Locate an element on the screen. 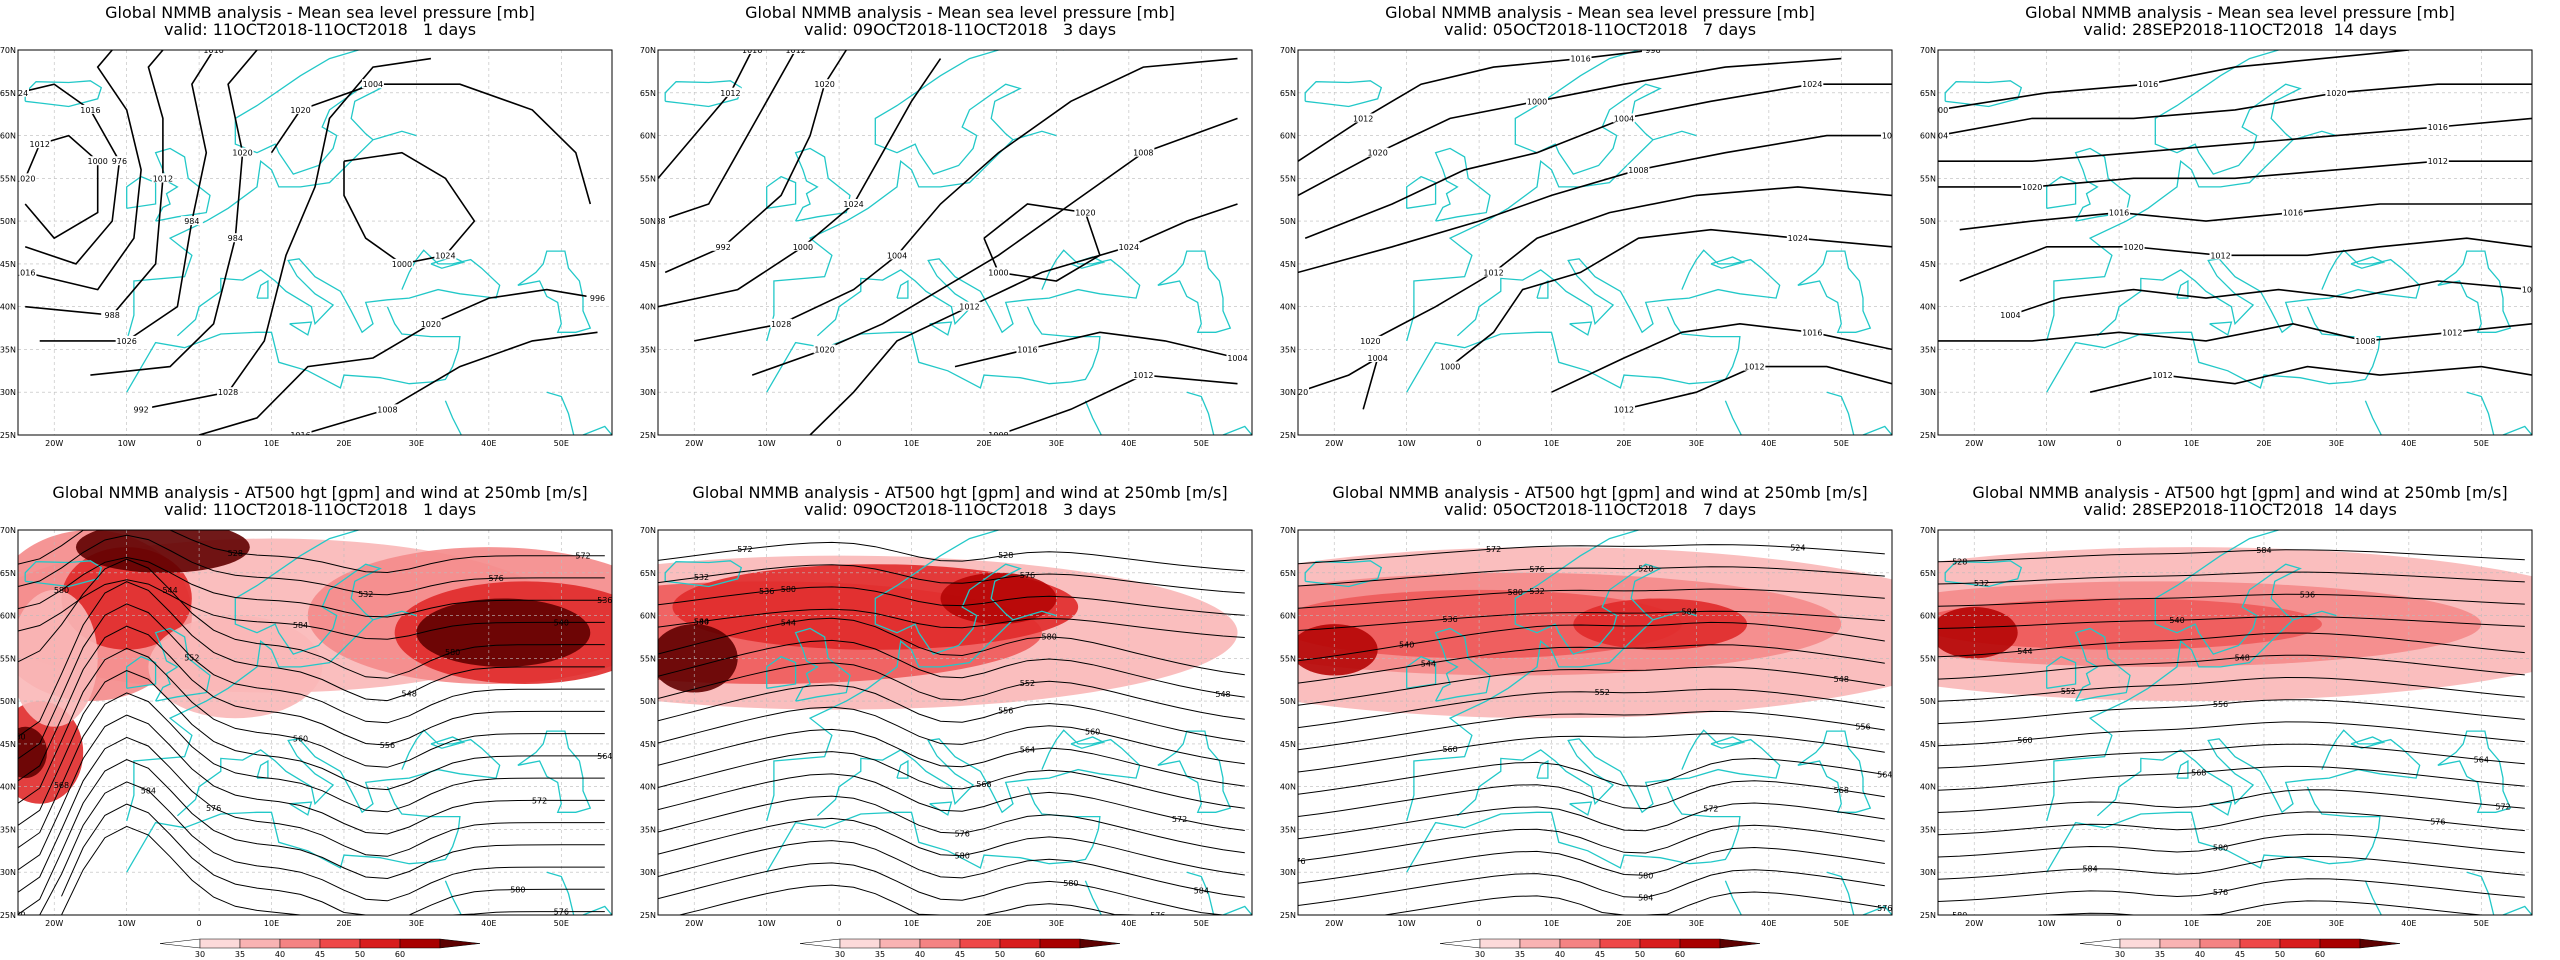 This screenshot has height=960, width=2560. contour-label: 584 is located at coordinates (701, 621).